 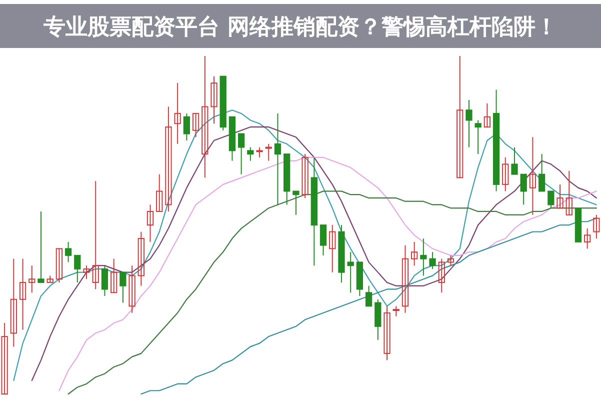 What do you see at coordinates (300, 27) in the screenshot?
I see `chart-title: 专业股票配资平台 网络推销配资？警惕高杠杆陷阱！` at bounding box center [300, 27].